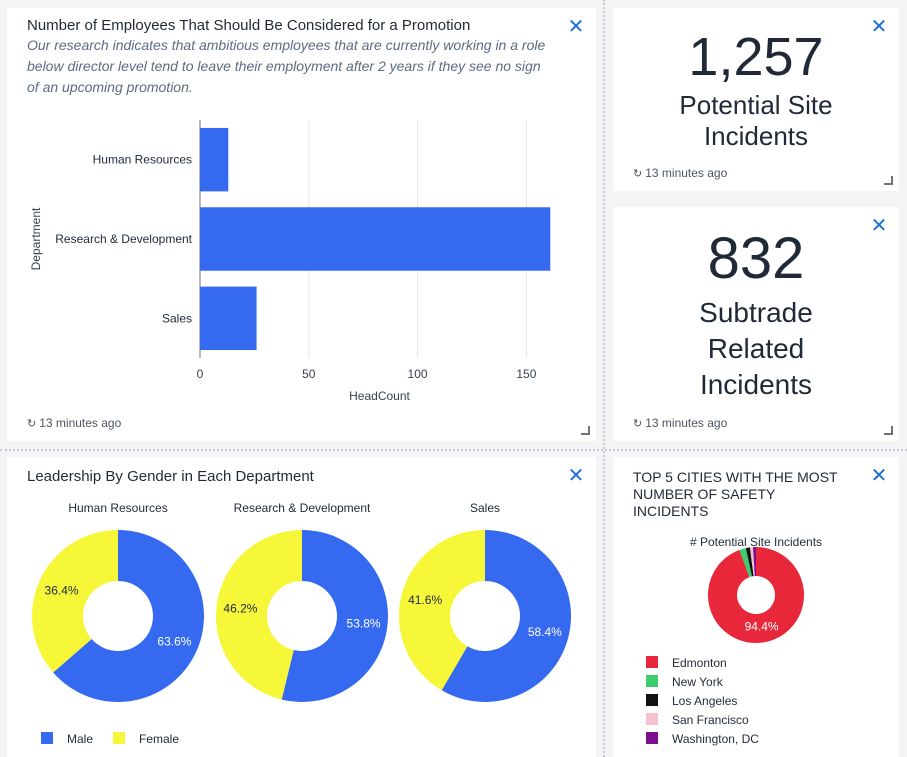  I want to click on kpi-label-line: Subtrade, so click(756, 312).